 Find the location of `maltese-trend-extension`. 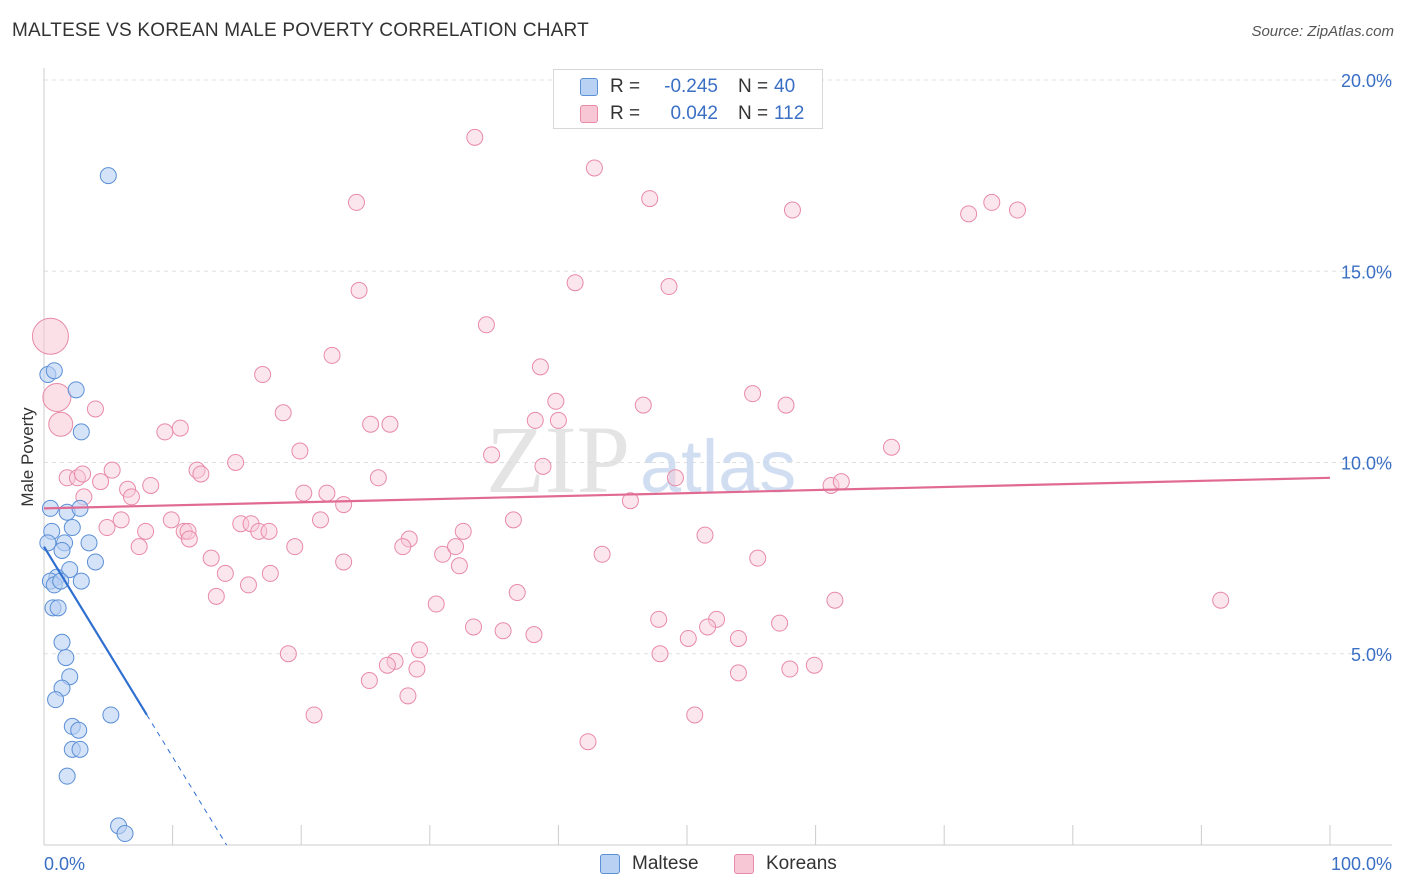

maltese-trend-extension is located at coordinates (187, 780).